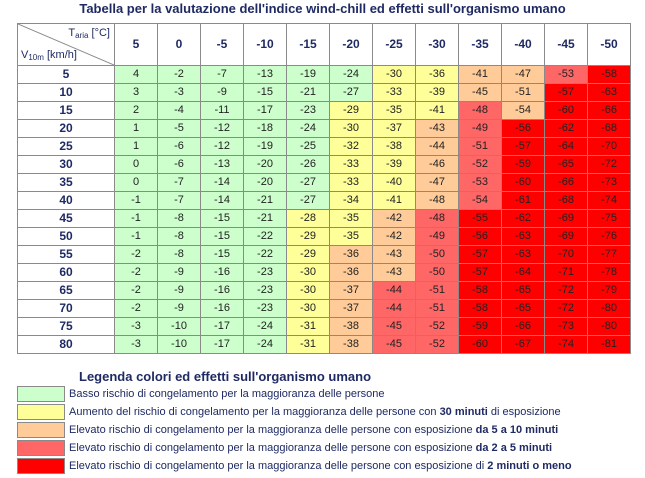 The image size is (645, 478). I want to click on temperature-header: 5, so click(136, 44).